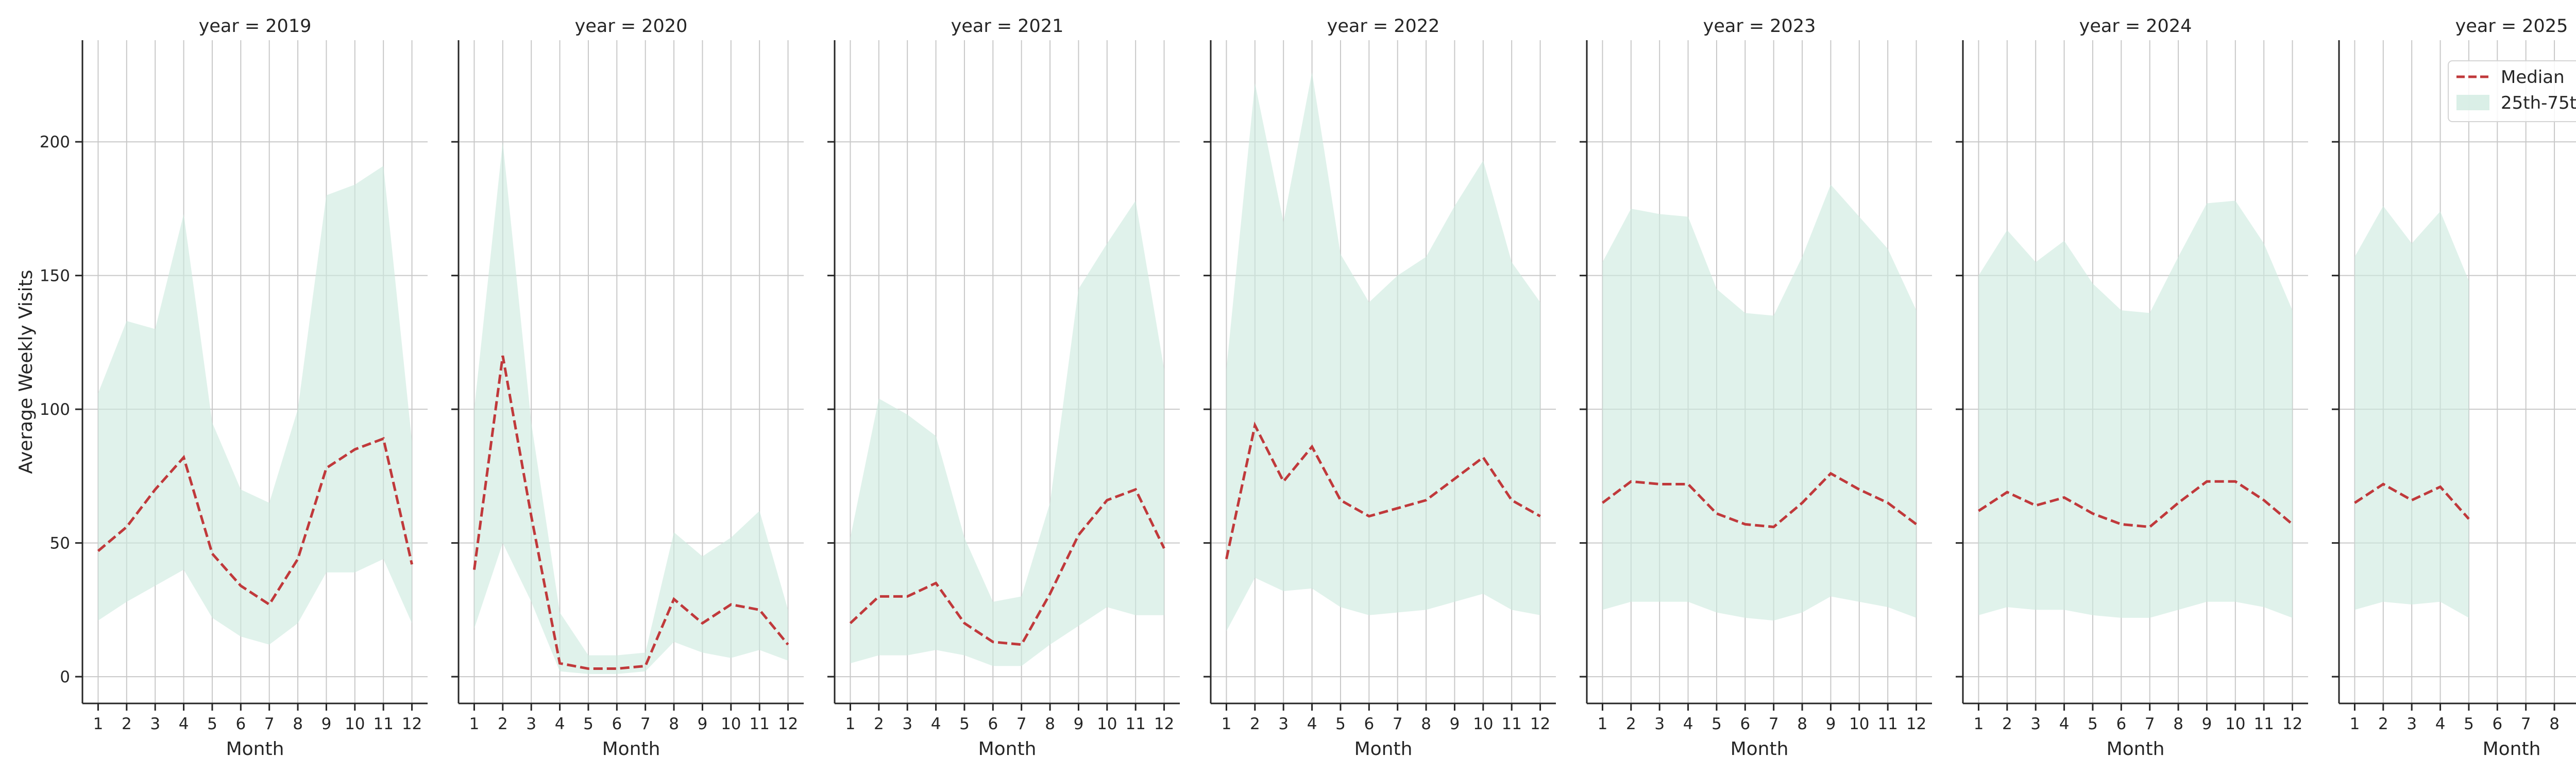 The image size is (2576, 773). Describe the element at coordinates (2538, 103) in the screenshot. I see `legend-band-label: 25th-75th Percentile` at that location.